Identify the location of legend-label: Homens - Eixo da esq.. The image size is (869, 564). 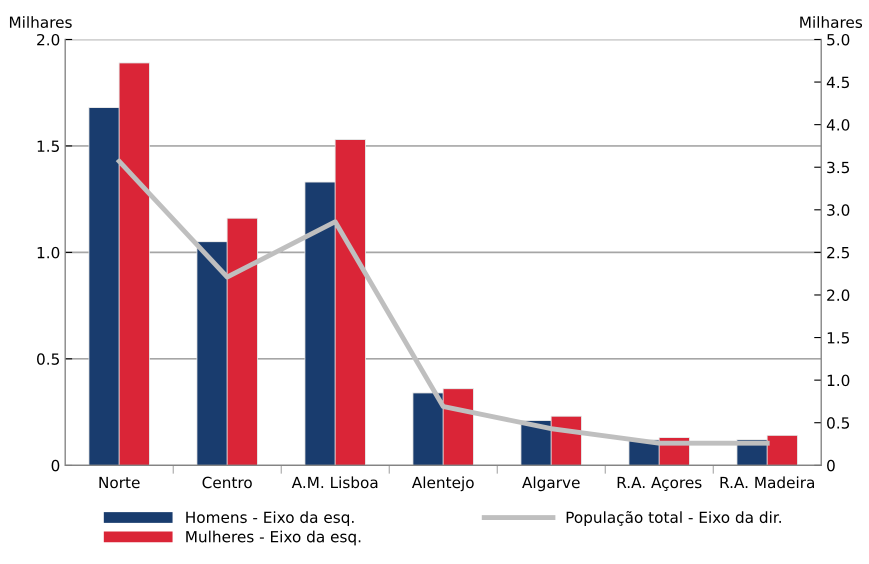
(270, 518).